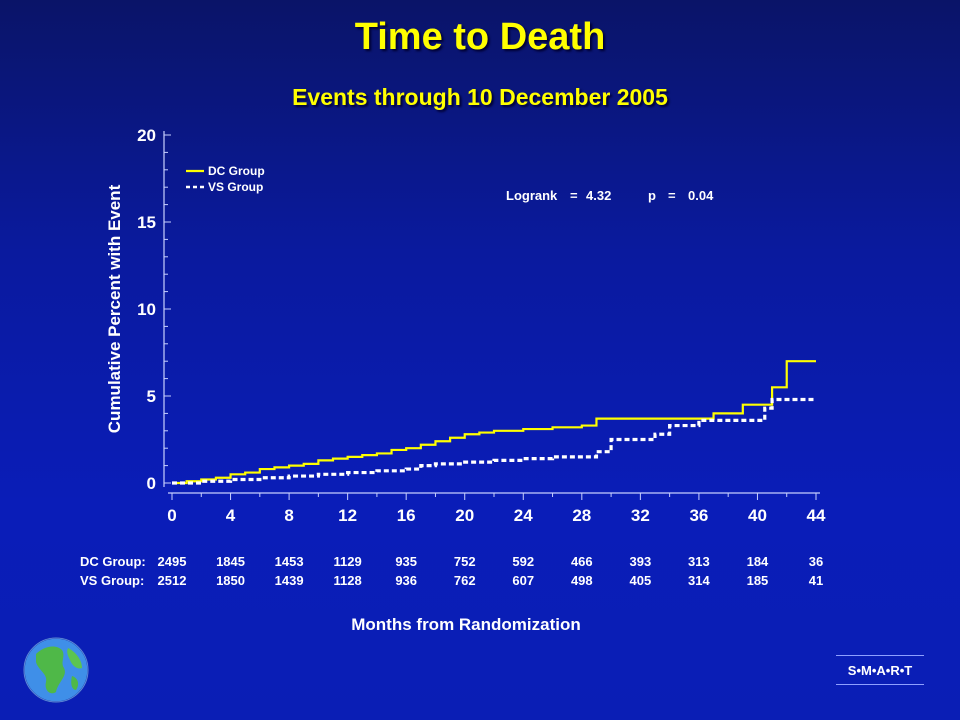  Describe the element at coordinates (465, 580) in the screenshot. I see `at-risk-value: 762` at that location.